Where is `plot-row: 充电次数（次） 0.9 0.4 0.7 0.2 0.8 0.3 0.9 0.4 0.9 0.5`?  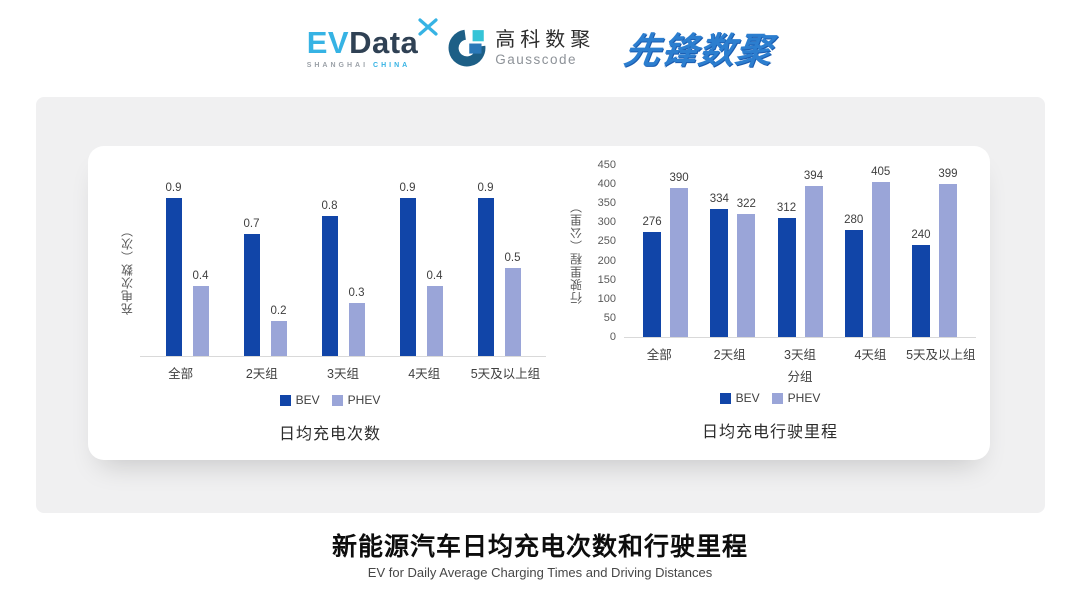 plot-row: 充电次数（次） 0.9 0.4 0.7 0.2 0.8 0.3 0.9 0.4 0.9 0.5 is located at coordinates (330, 269).